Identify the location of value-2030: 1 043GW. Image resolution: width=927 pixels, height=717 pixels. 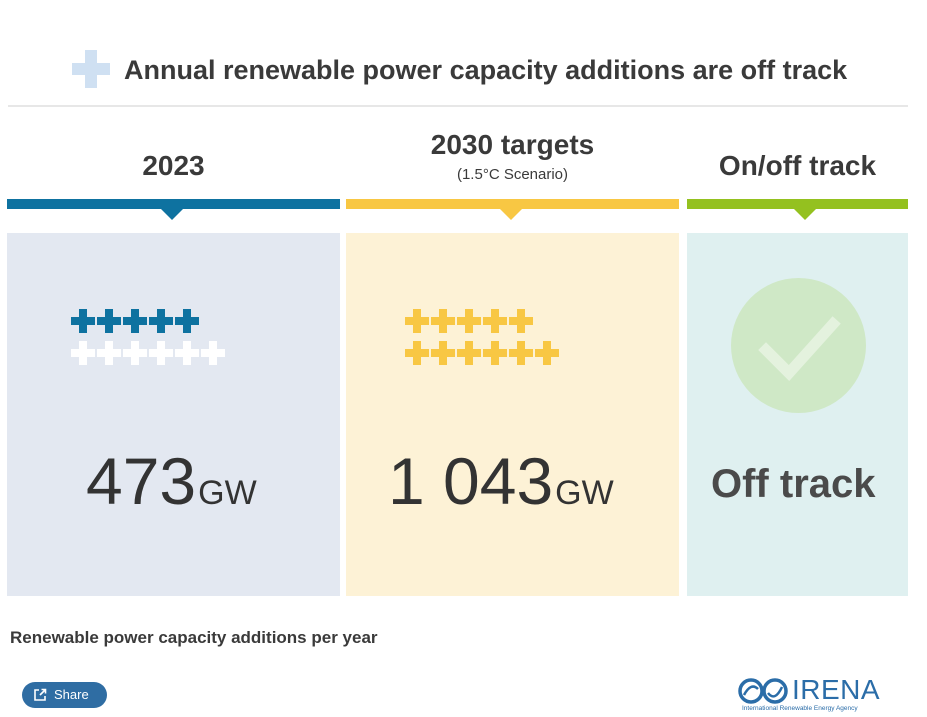
(501, 487).